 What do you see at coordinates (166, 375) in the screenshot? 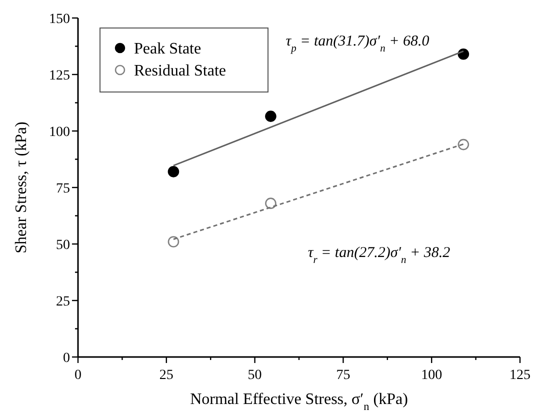
I see `x-tick-label: 25` at bounding box center [166, 375].